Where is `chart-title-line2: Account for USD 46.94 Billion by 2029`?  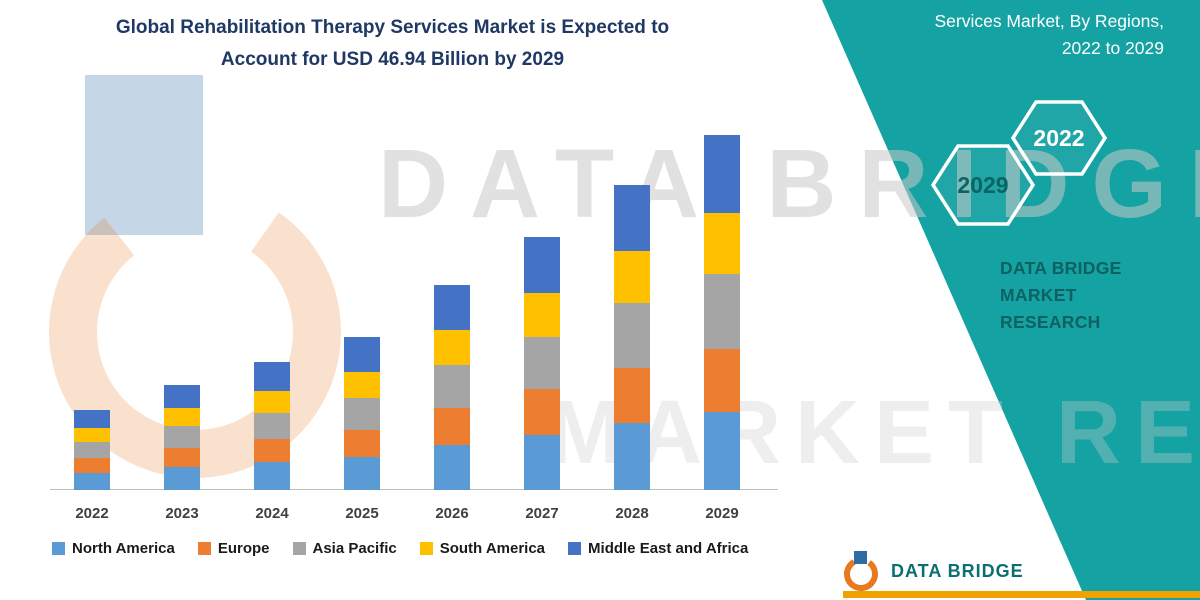
chart-title-line2: Account for USD 46.94 Billion by 2029 is located at coordinates (392, 60).